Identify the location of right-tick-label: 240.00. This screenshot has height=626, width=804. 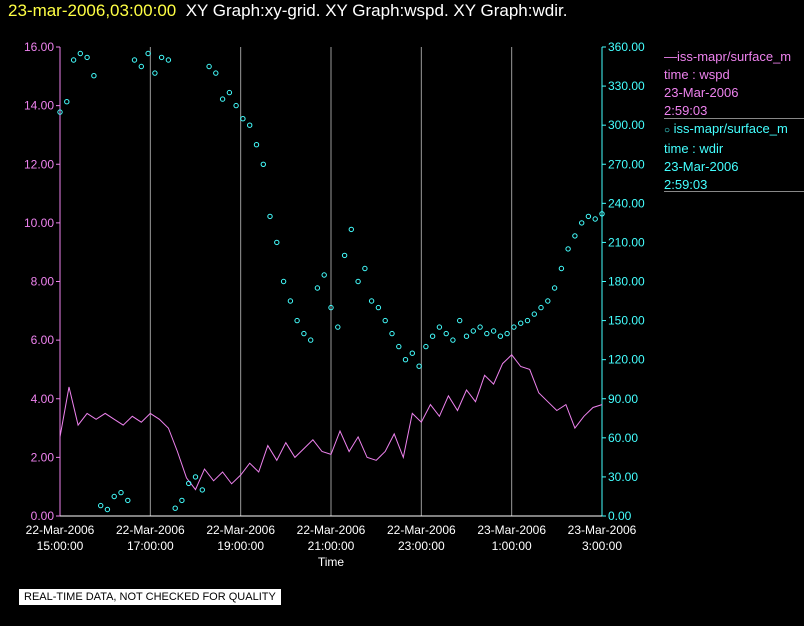
(626, 203).